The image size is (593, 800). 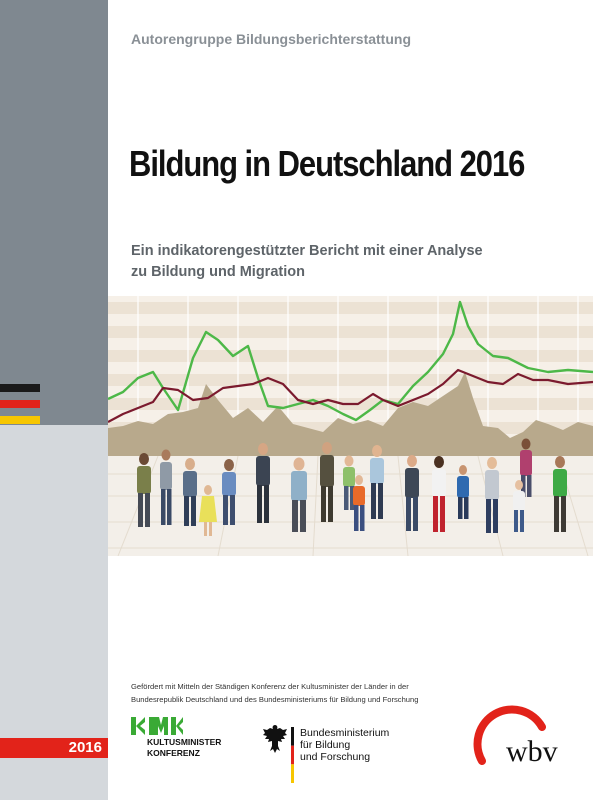 What do you see at coordinates (85, 747) in the screenshot?
I see `year-label: 2016` at bounding box center [85, 747].